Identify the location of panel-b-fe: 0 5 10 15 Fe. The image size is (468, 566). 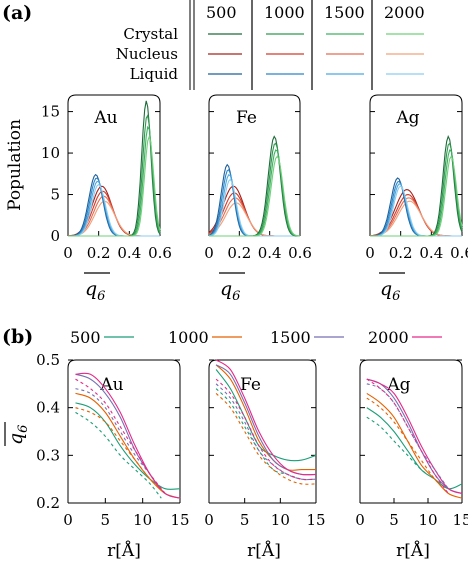
(265, 444).